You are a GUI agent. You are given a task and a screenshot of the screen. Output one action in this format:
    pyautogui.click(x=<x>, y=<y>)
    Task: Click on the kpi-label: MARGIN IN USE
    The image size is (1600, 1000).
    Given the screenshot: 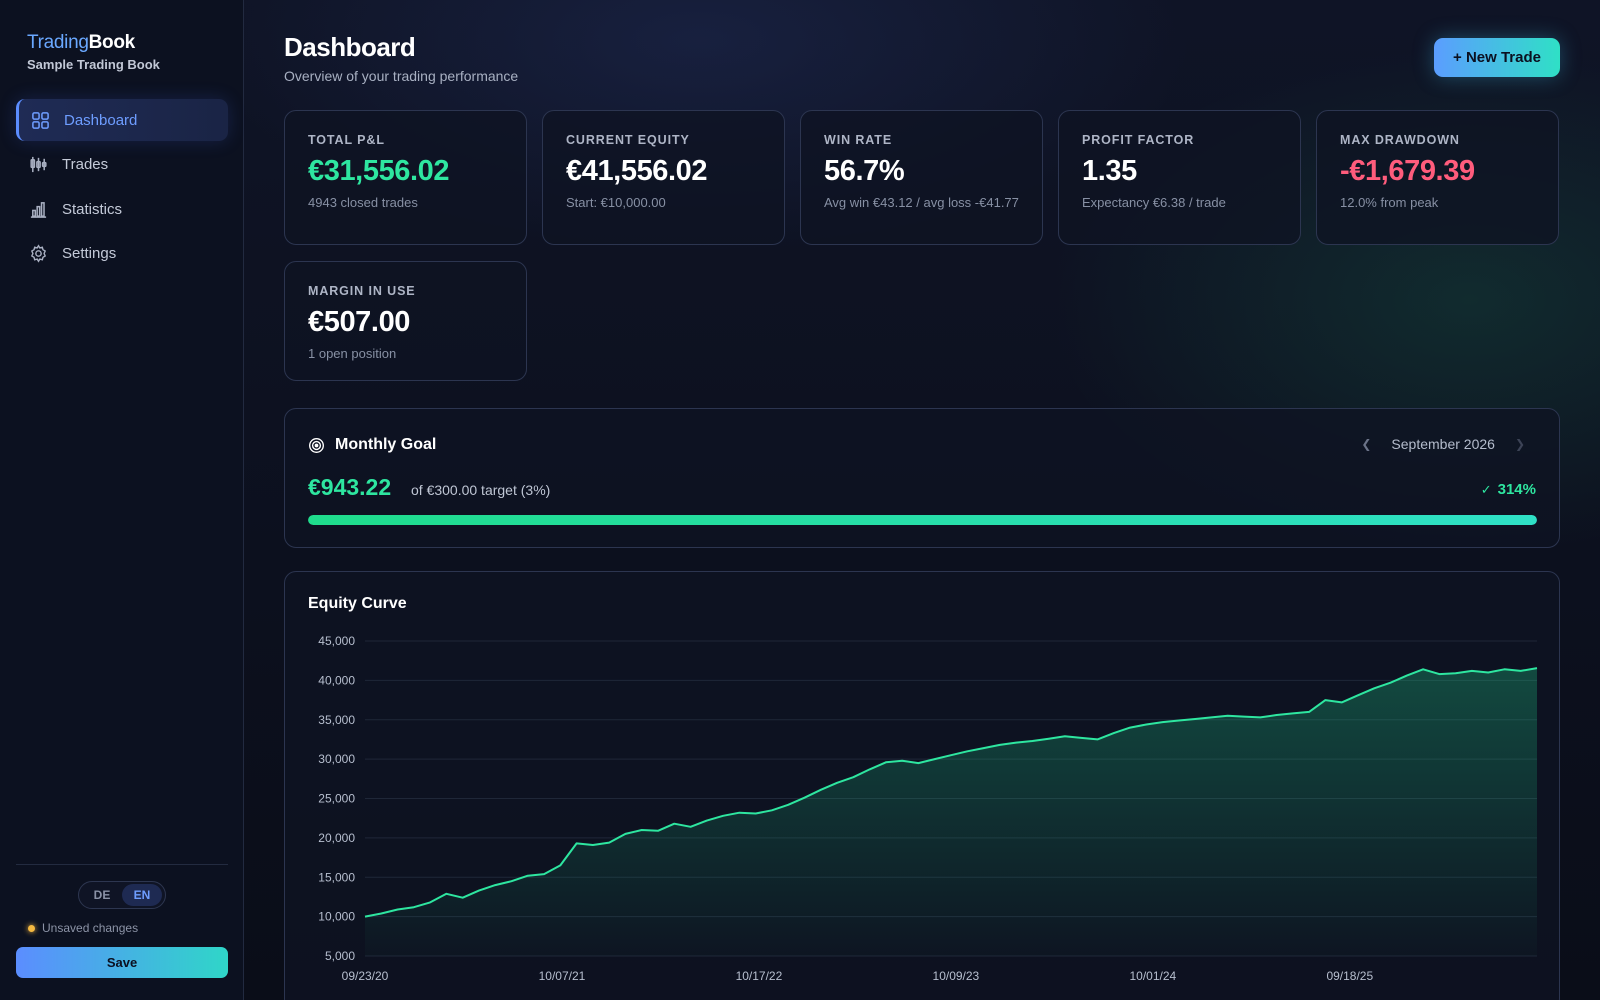 What is the action you would take?
    pyautogui.click(x=362, y=291)
    